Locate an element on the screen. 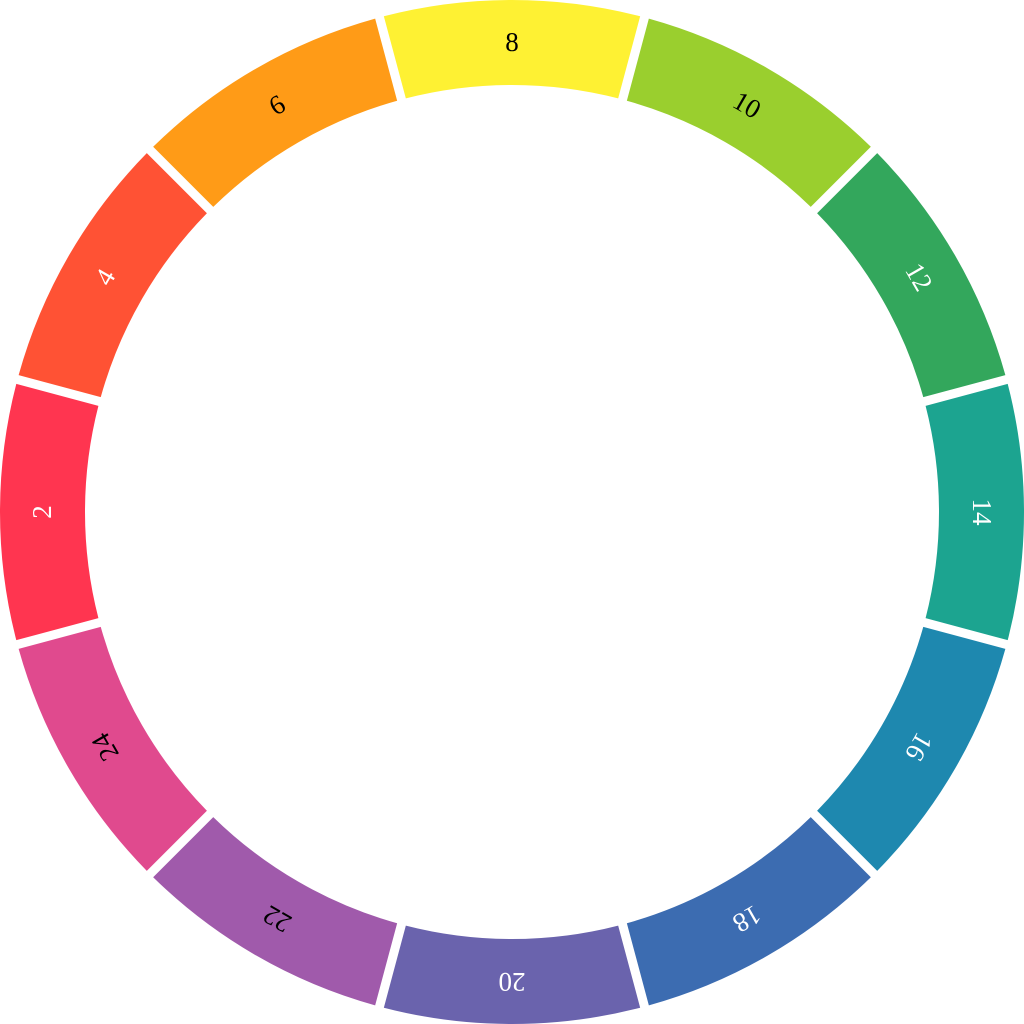 This screenshot has height=1024, width=1024. ring-segment: 2 is located at coordinates (49, 512).